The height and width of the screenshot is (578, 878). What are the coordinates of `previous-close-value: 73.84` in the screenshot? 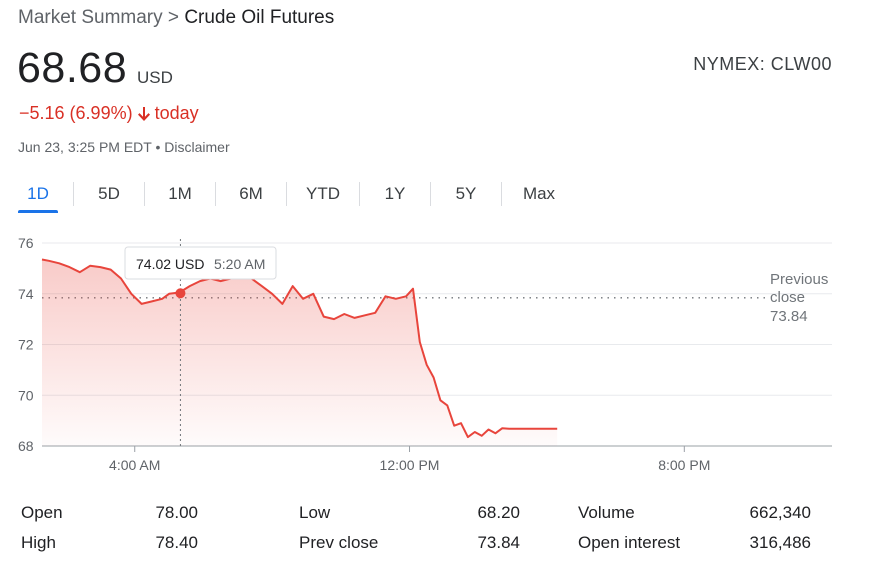 It's located at (789, 316).